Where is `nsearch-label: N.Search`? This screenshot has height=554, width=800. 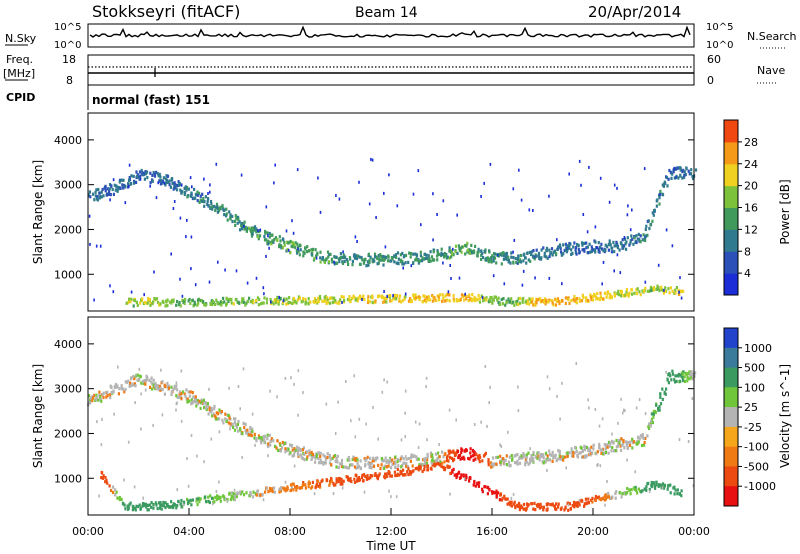
nsearch-label: N.Search is located at coordinates (772, 36).